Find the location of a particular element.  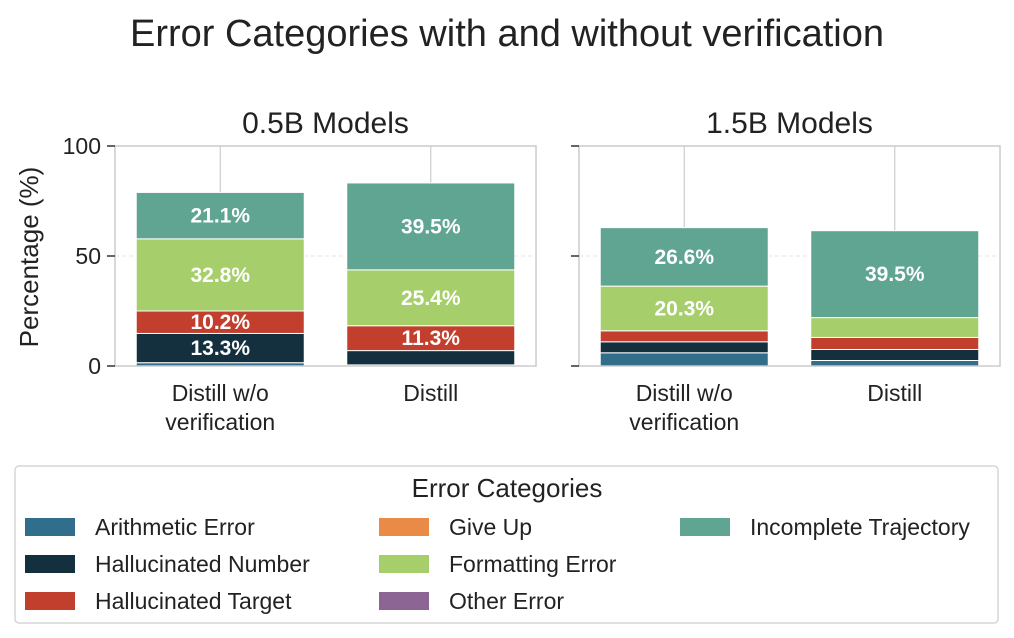

y-axis-label: Percentage (%) is located at coordinates (29, 257).